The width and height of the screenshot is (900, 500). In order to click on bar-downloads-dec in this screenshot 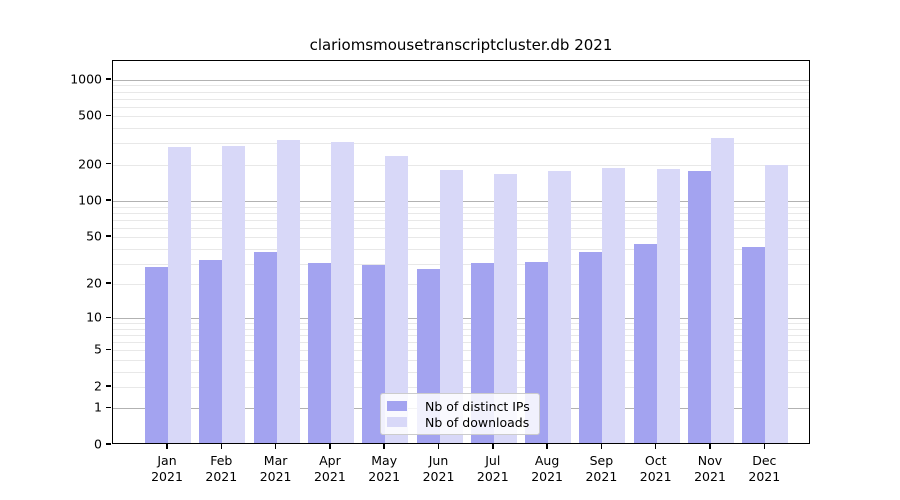, I will do `click(777, 304)`.